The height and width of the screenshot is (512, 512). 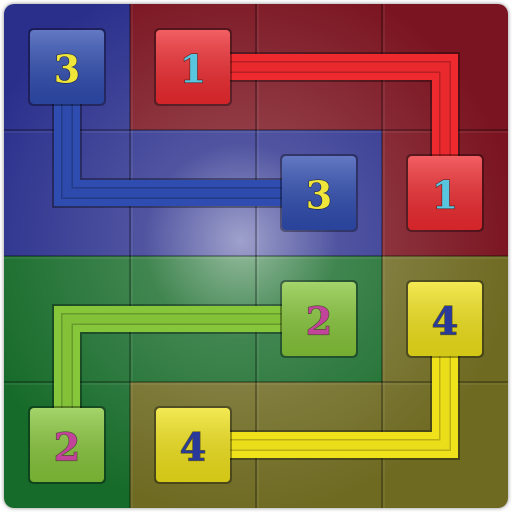 I want to click on path-4-core, so click(x=321, y=384).